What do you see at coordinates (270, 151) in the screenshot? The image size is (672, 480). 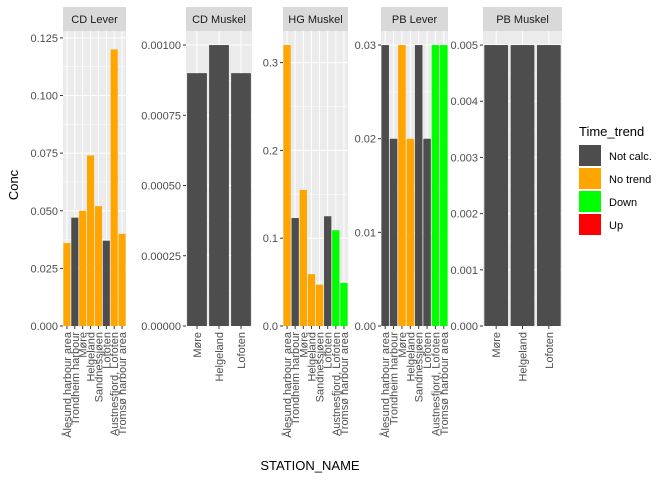 I see `y-tick-label: 0.2` at bounding box center [270, 151].